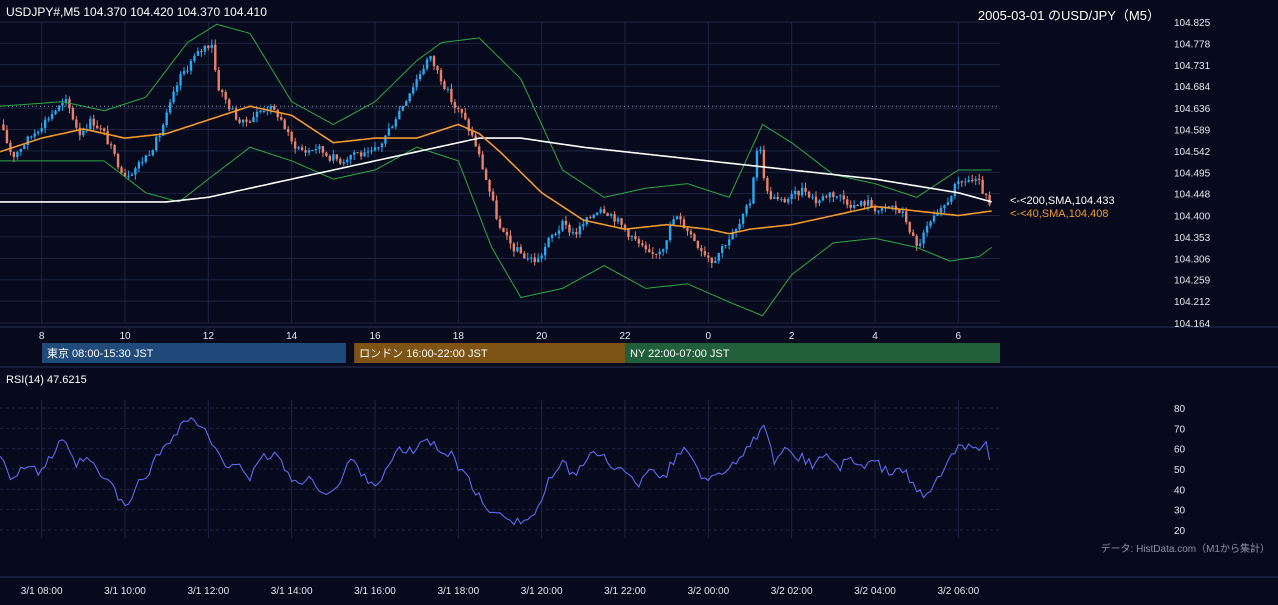 This screenshot has width=1278, height=605. What do you see at coordinates (495, 471) in the screenshot?
I see `rsi-panel` at bounding box center [495, 471].